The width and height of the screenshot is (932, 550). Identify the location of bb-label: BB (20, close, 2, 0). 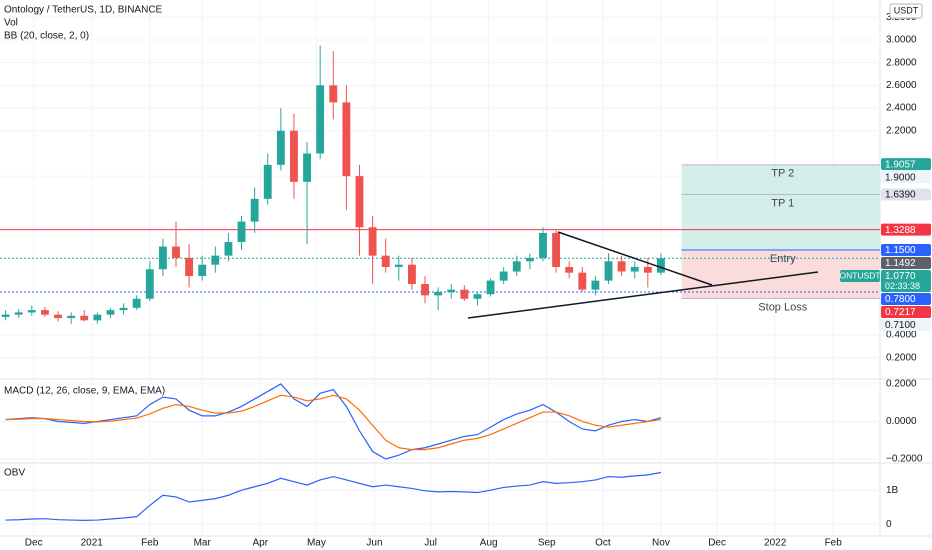
(46, 36).